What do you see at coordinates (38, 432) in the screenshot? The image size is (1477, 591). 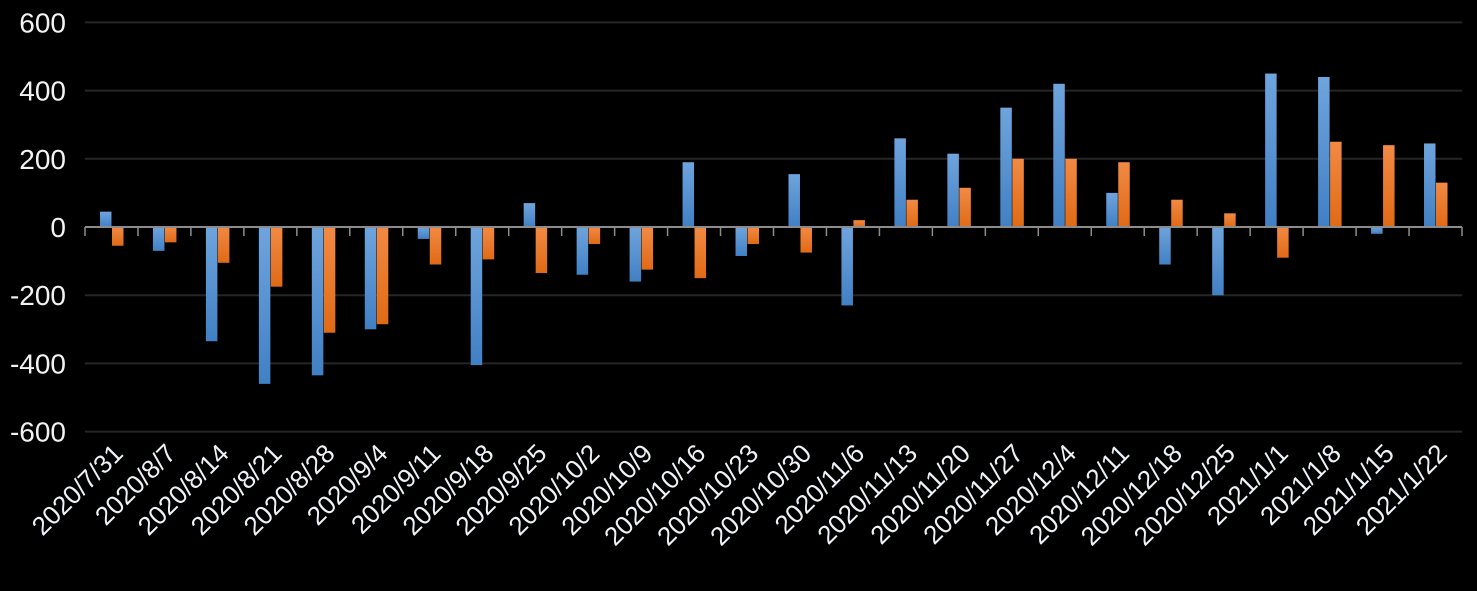 I see `y-tick-label: -600` at bounding box center [38, 432].